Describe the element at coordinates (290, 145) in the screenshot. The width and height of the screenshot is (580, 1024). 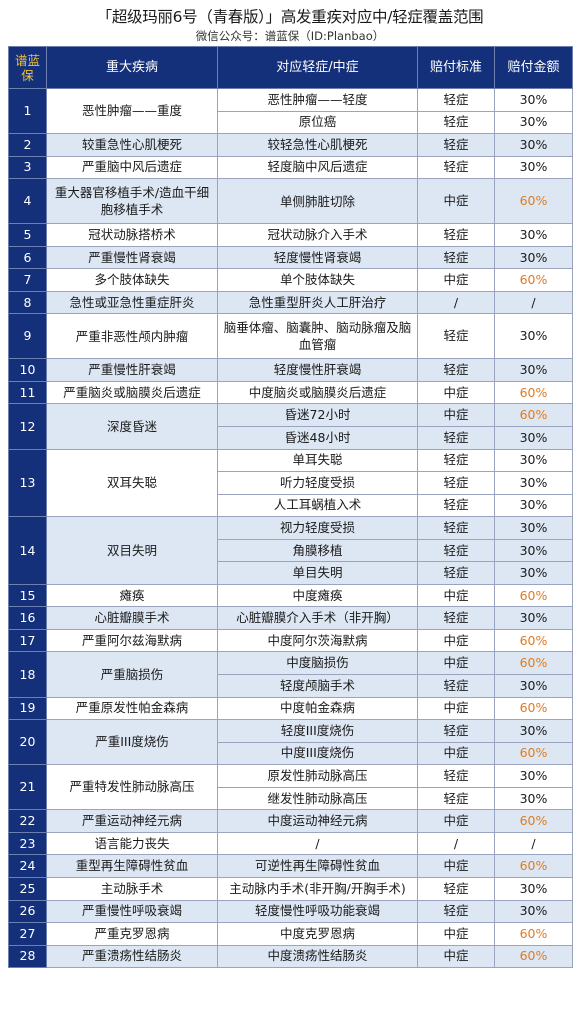
I see `table-row: 2 较重急性心肌梗死 较轻急性心肌梗死 轻症 30%` at that location.